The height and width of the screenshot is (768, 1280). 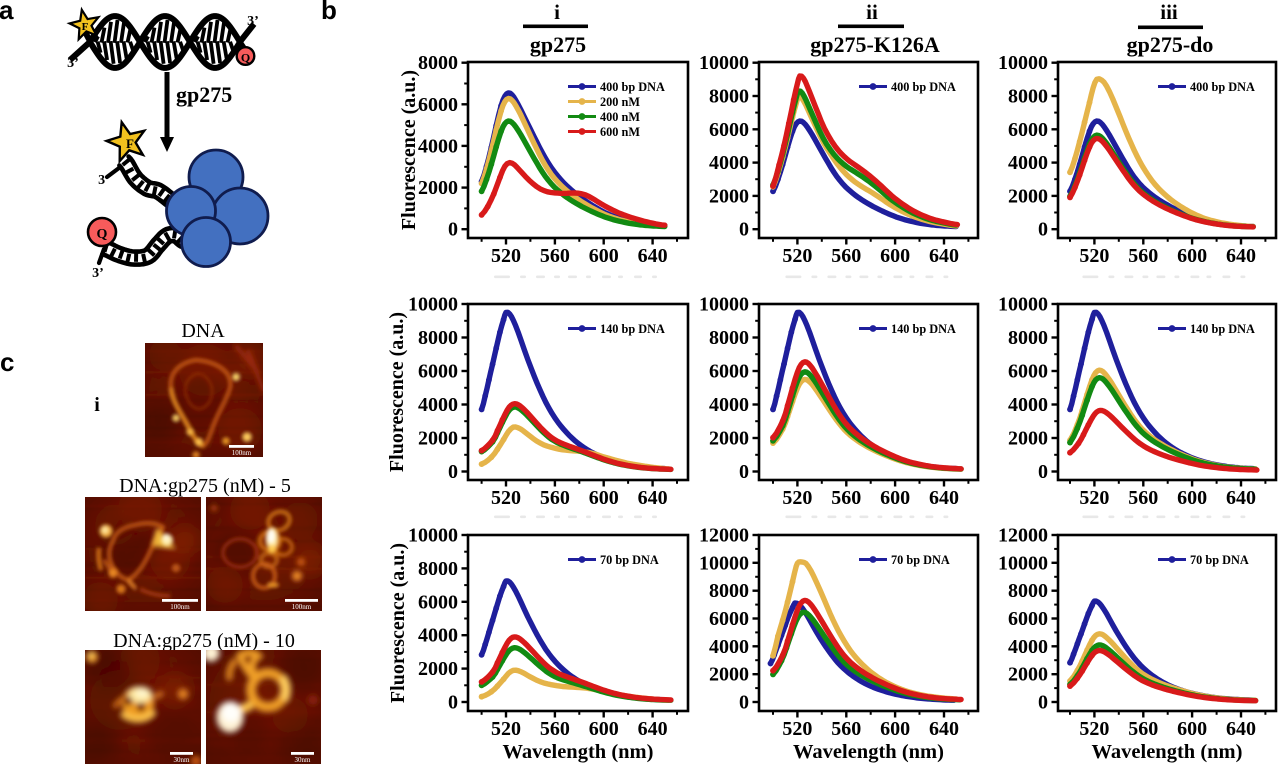 I want to click on svg-text: gp275-K126A, so click(x=875, y=44).